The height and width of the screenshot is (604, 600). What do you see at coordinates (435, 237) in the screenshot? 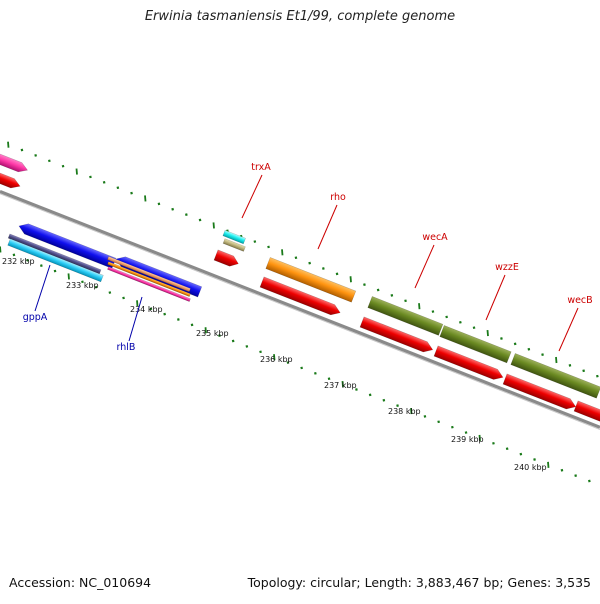
I see `gene-label-wecA: wecA` at bounding box center [435, 237].